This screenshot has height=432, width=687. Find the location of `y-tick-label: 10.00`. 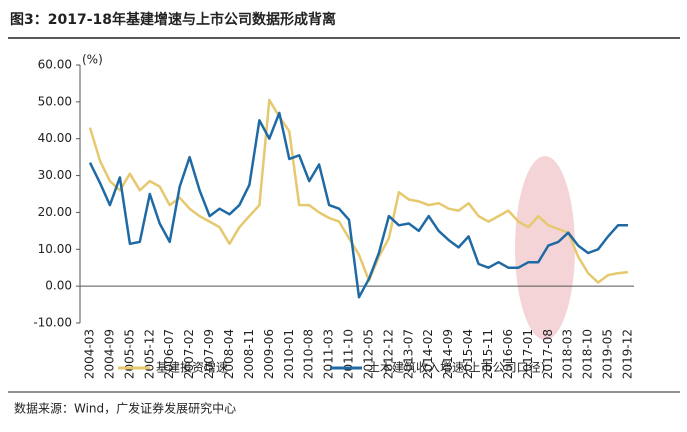

y-tick-label: 10.00 is located at coordinates (55, 249).